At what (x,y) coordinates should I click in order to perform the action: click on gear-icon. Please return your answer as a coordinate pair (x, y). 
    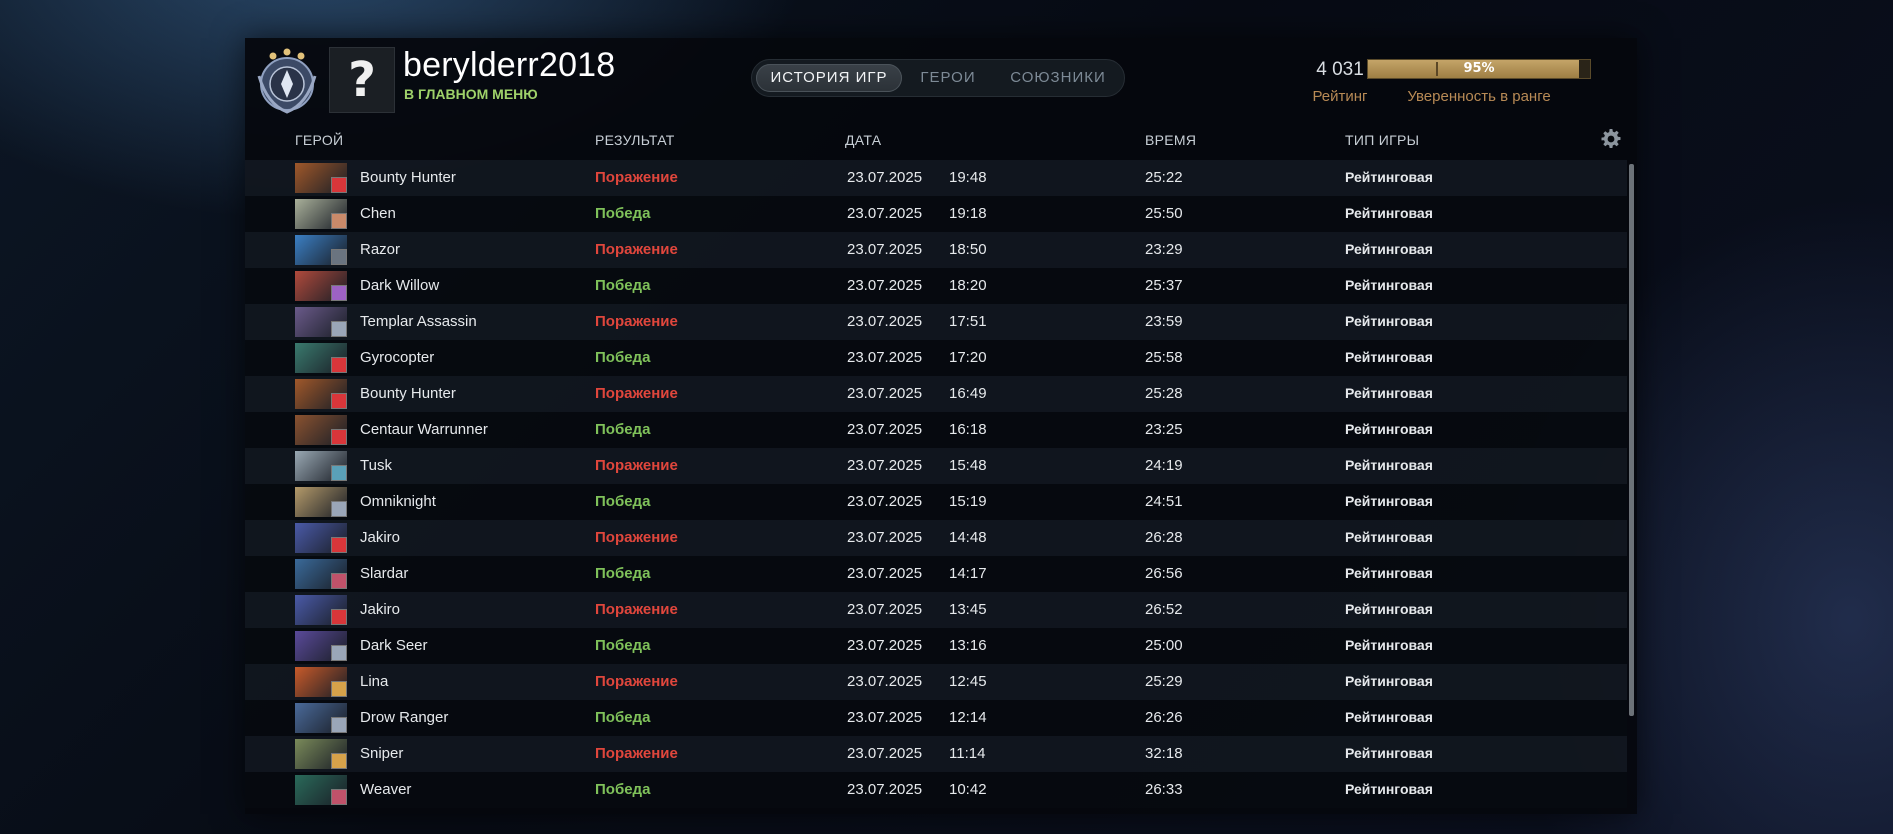
    Looking at the image, I should click on (1611, 139).